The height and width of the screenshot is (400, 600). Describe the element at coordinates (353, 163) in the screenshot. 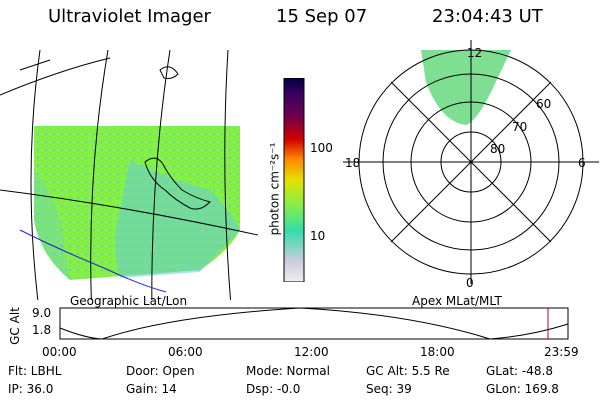

I see `mlt-18: 18` at that location.